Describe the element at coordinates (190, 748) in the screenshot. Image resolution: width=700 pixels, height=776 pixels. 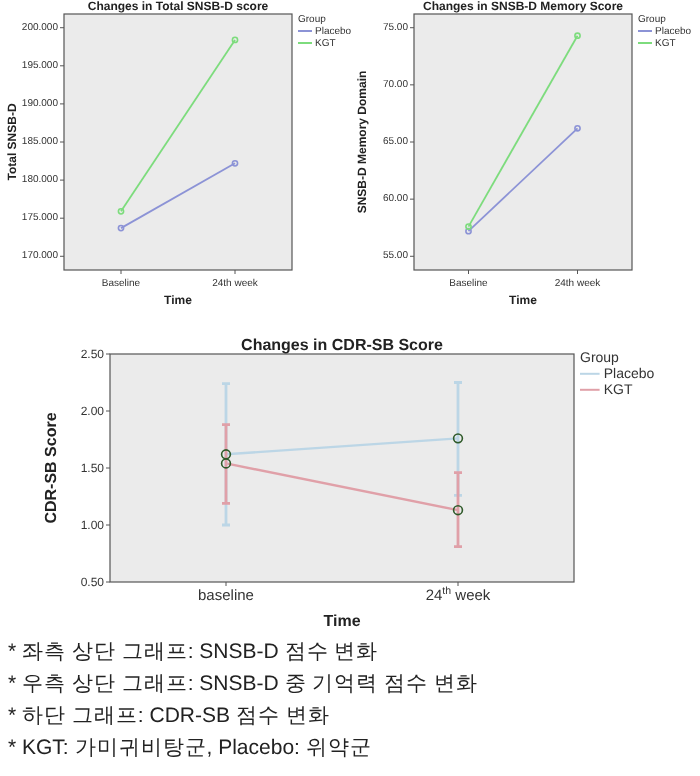
I see `text: * KGT: 가미귀비탕군, Placebo: 위약군` at that location.